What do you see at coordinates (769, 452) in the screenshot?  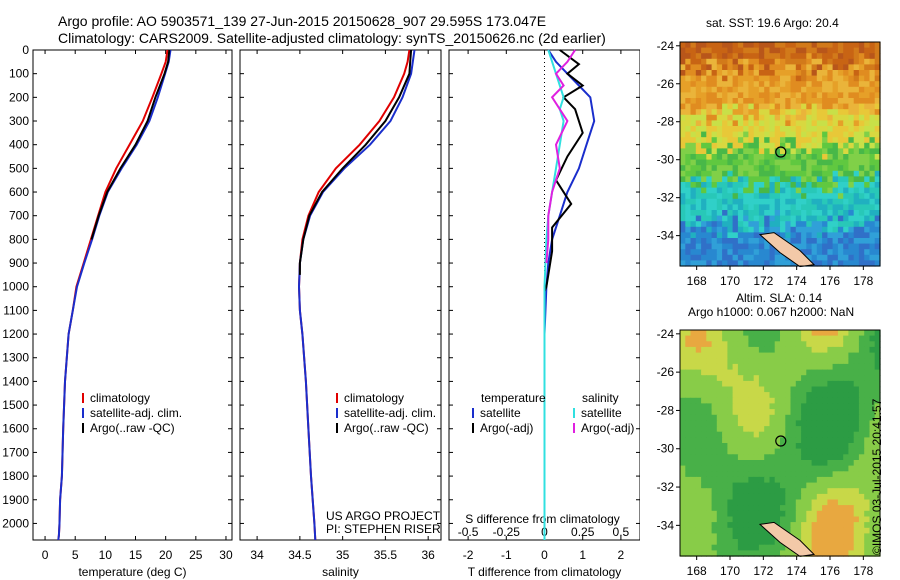 I see `sla-map: 168 170 172 174 176 178-24-26-28-30-32-34` at bounding box center [769, 452].